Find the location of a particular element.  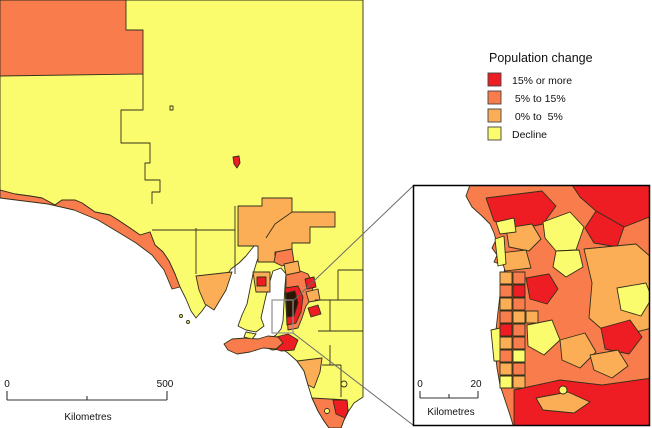

region-north-plains is located at coordinates (292, 268).